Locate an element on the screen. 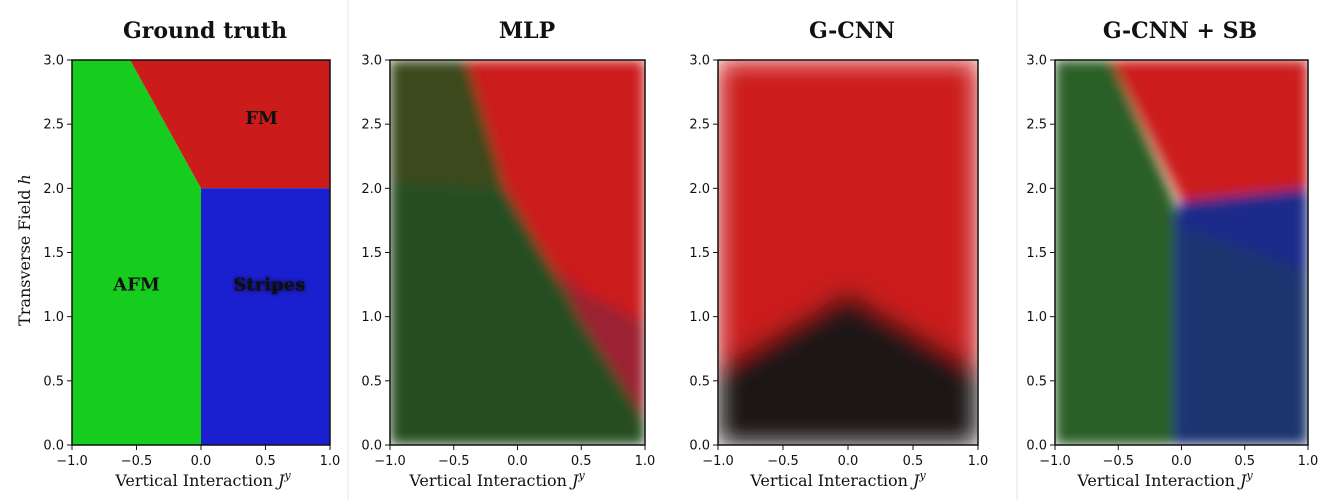 Image resolution: width=1329 pixels, height=500 pixels. region-fm is located at coordinates (230, 124).